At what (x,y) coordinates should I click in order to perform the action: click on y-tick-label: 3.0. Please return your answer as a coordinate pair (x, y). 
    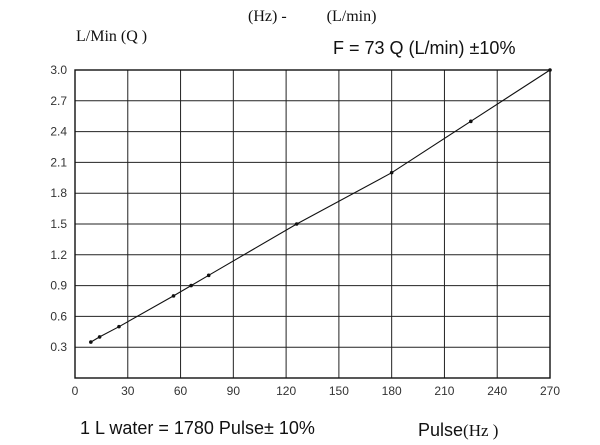
    Looking at the image, I should click on (58, 70).